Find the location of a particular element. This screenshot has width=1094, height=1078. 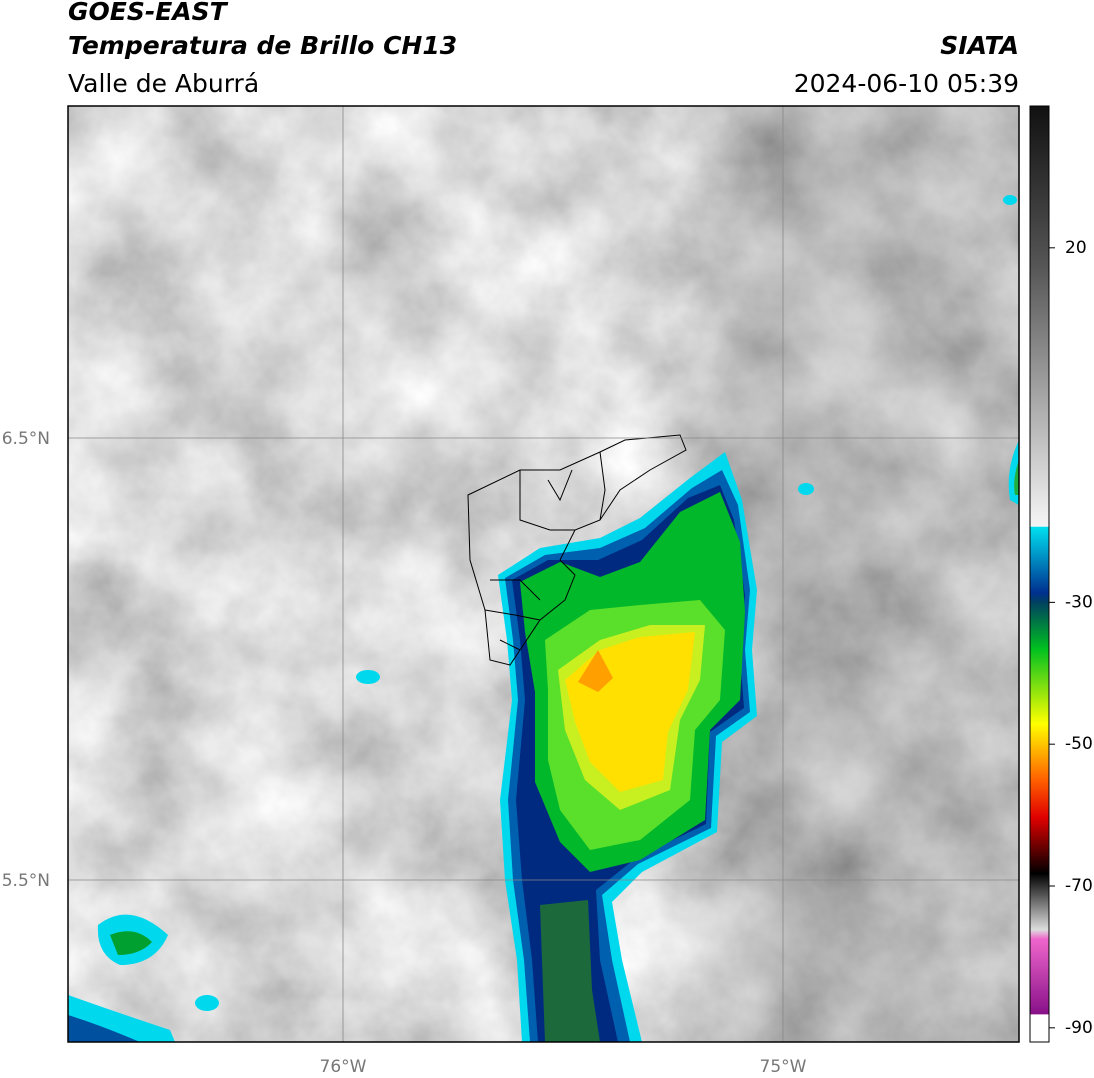

source: SIATA is located at coordinates (979, 45).